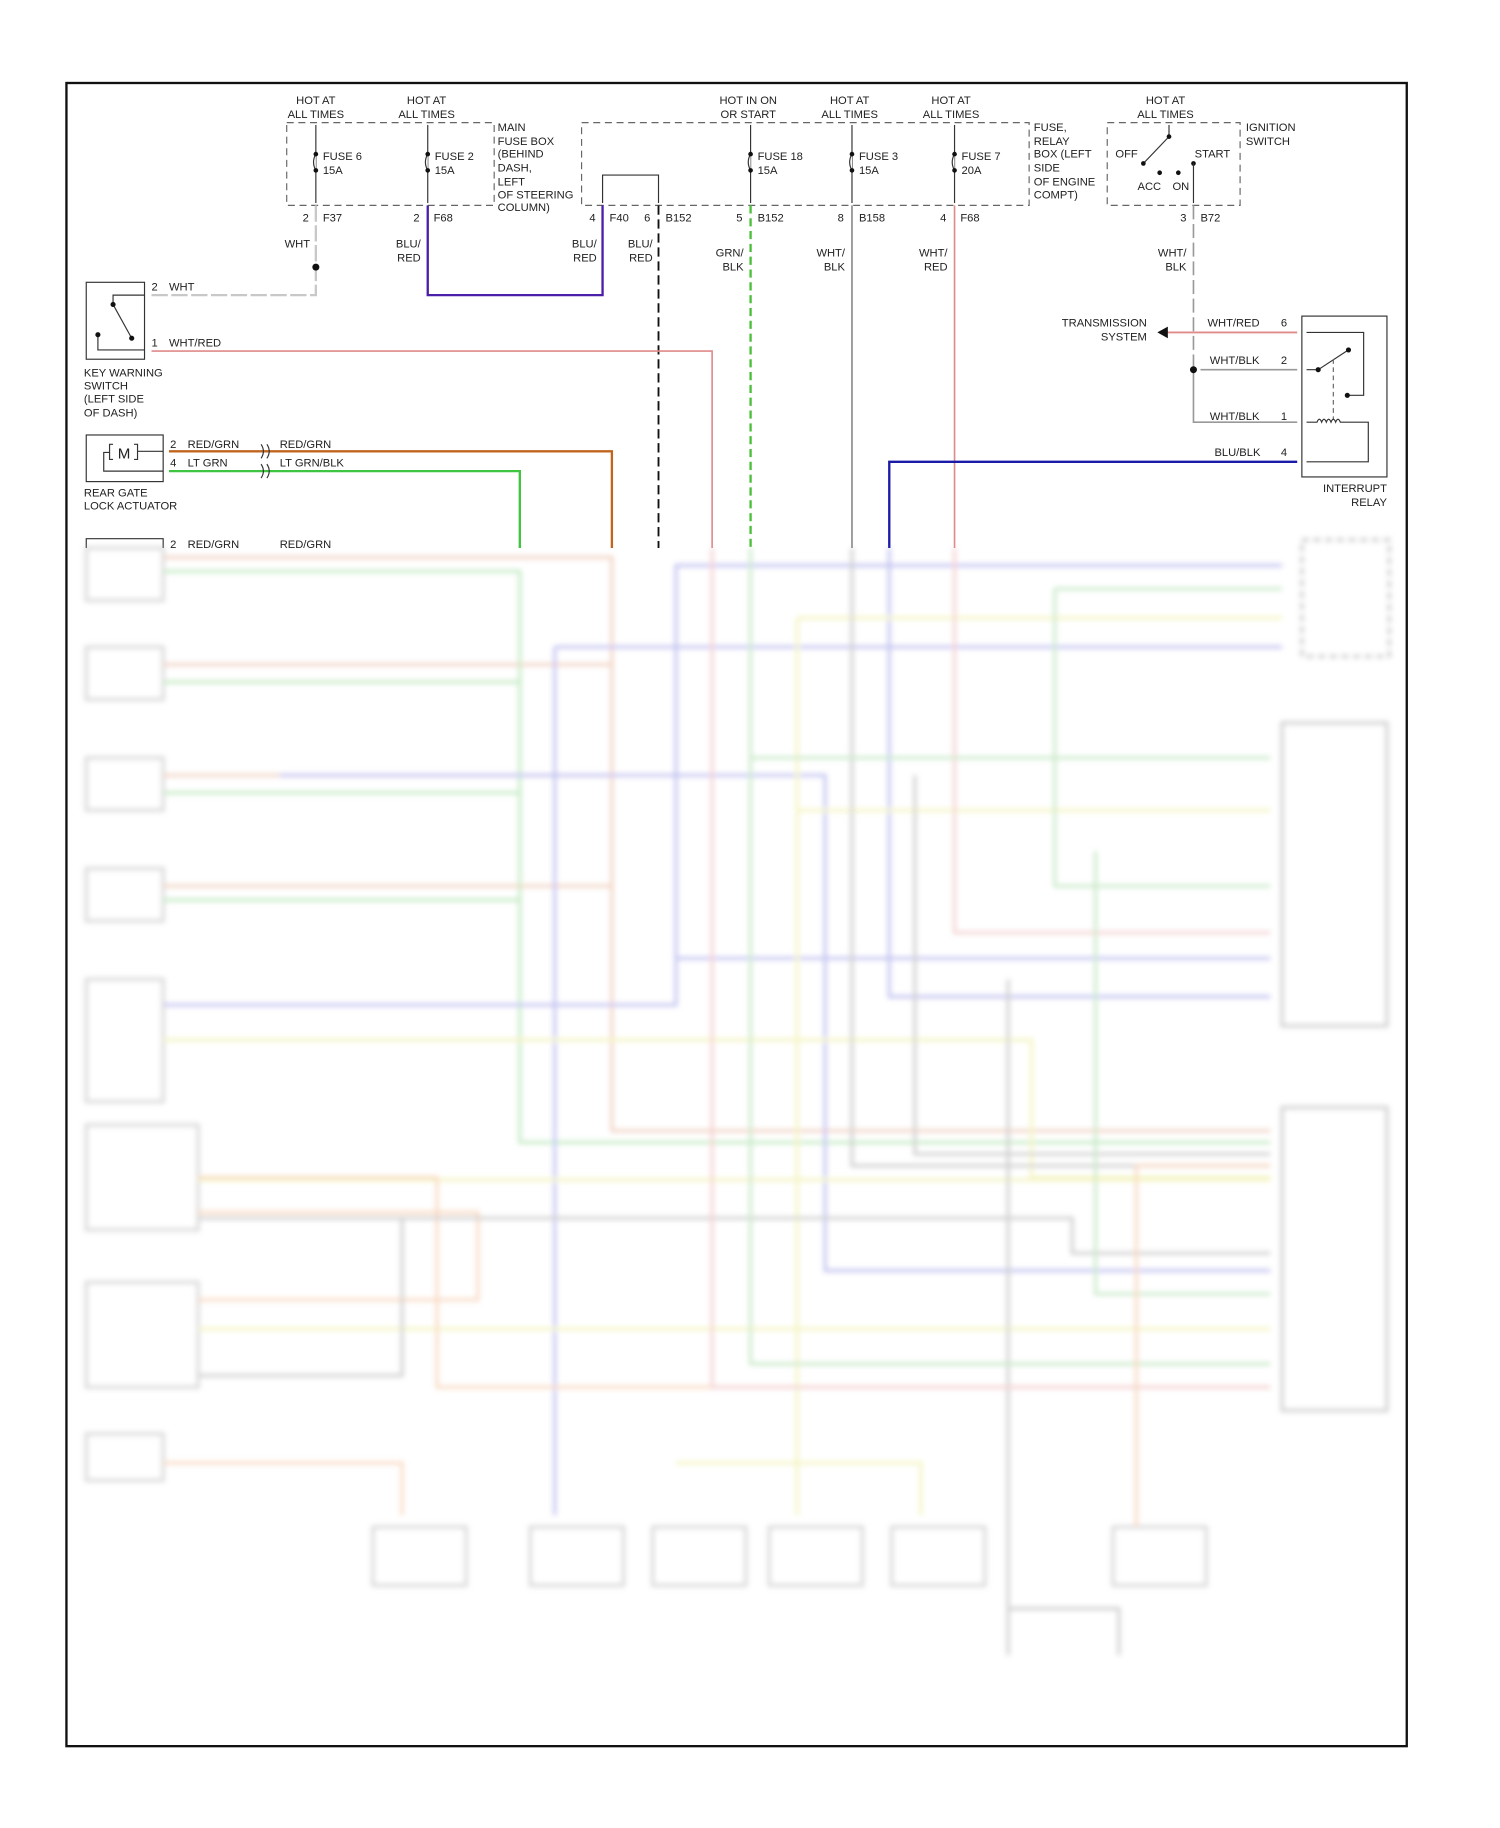 This screenshot has height=1828, width=1500. I want to click on wire-lt-grn, so click(344, 509).